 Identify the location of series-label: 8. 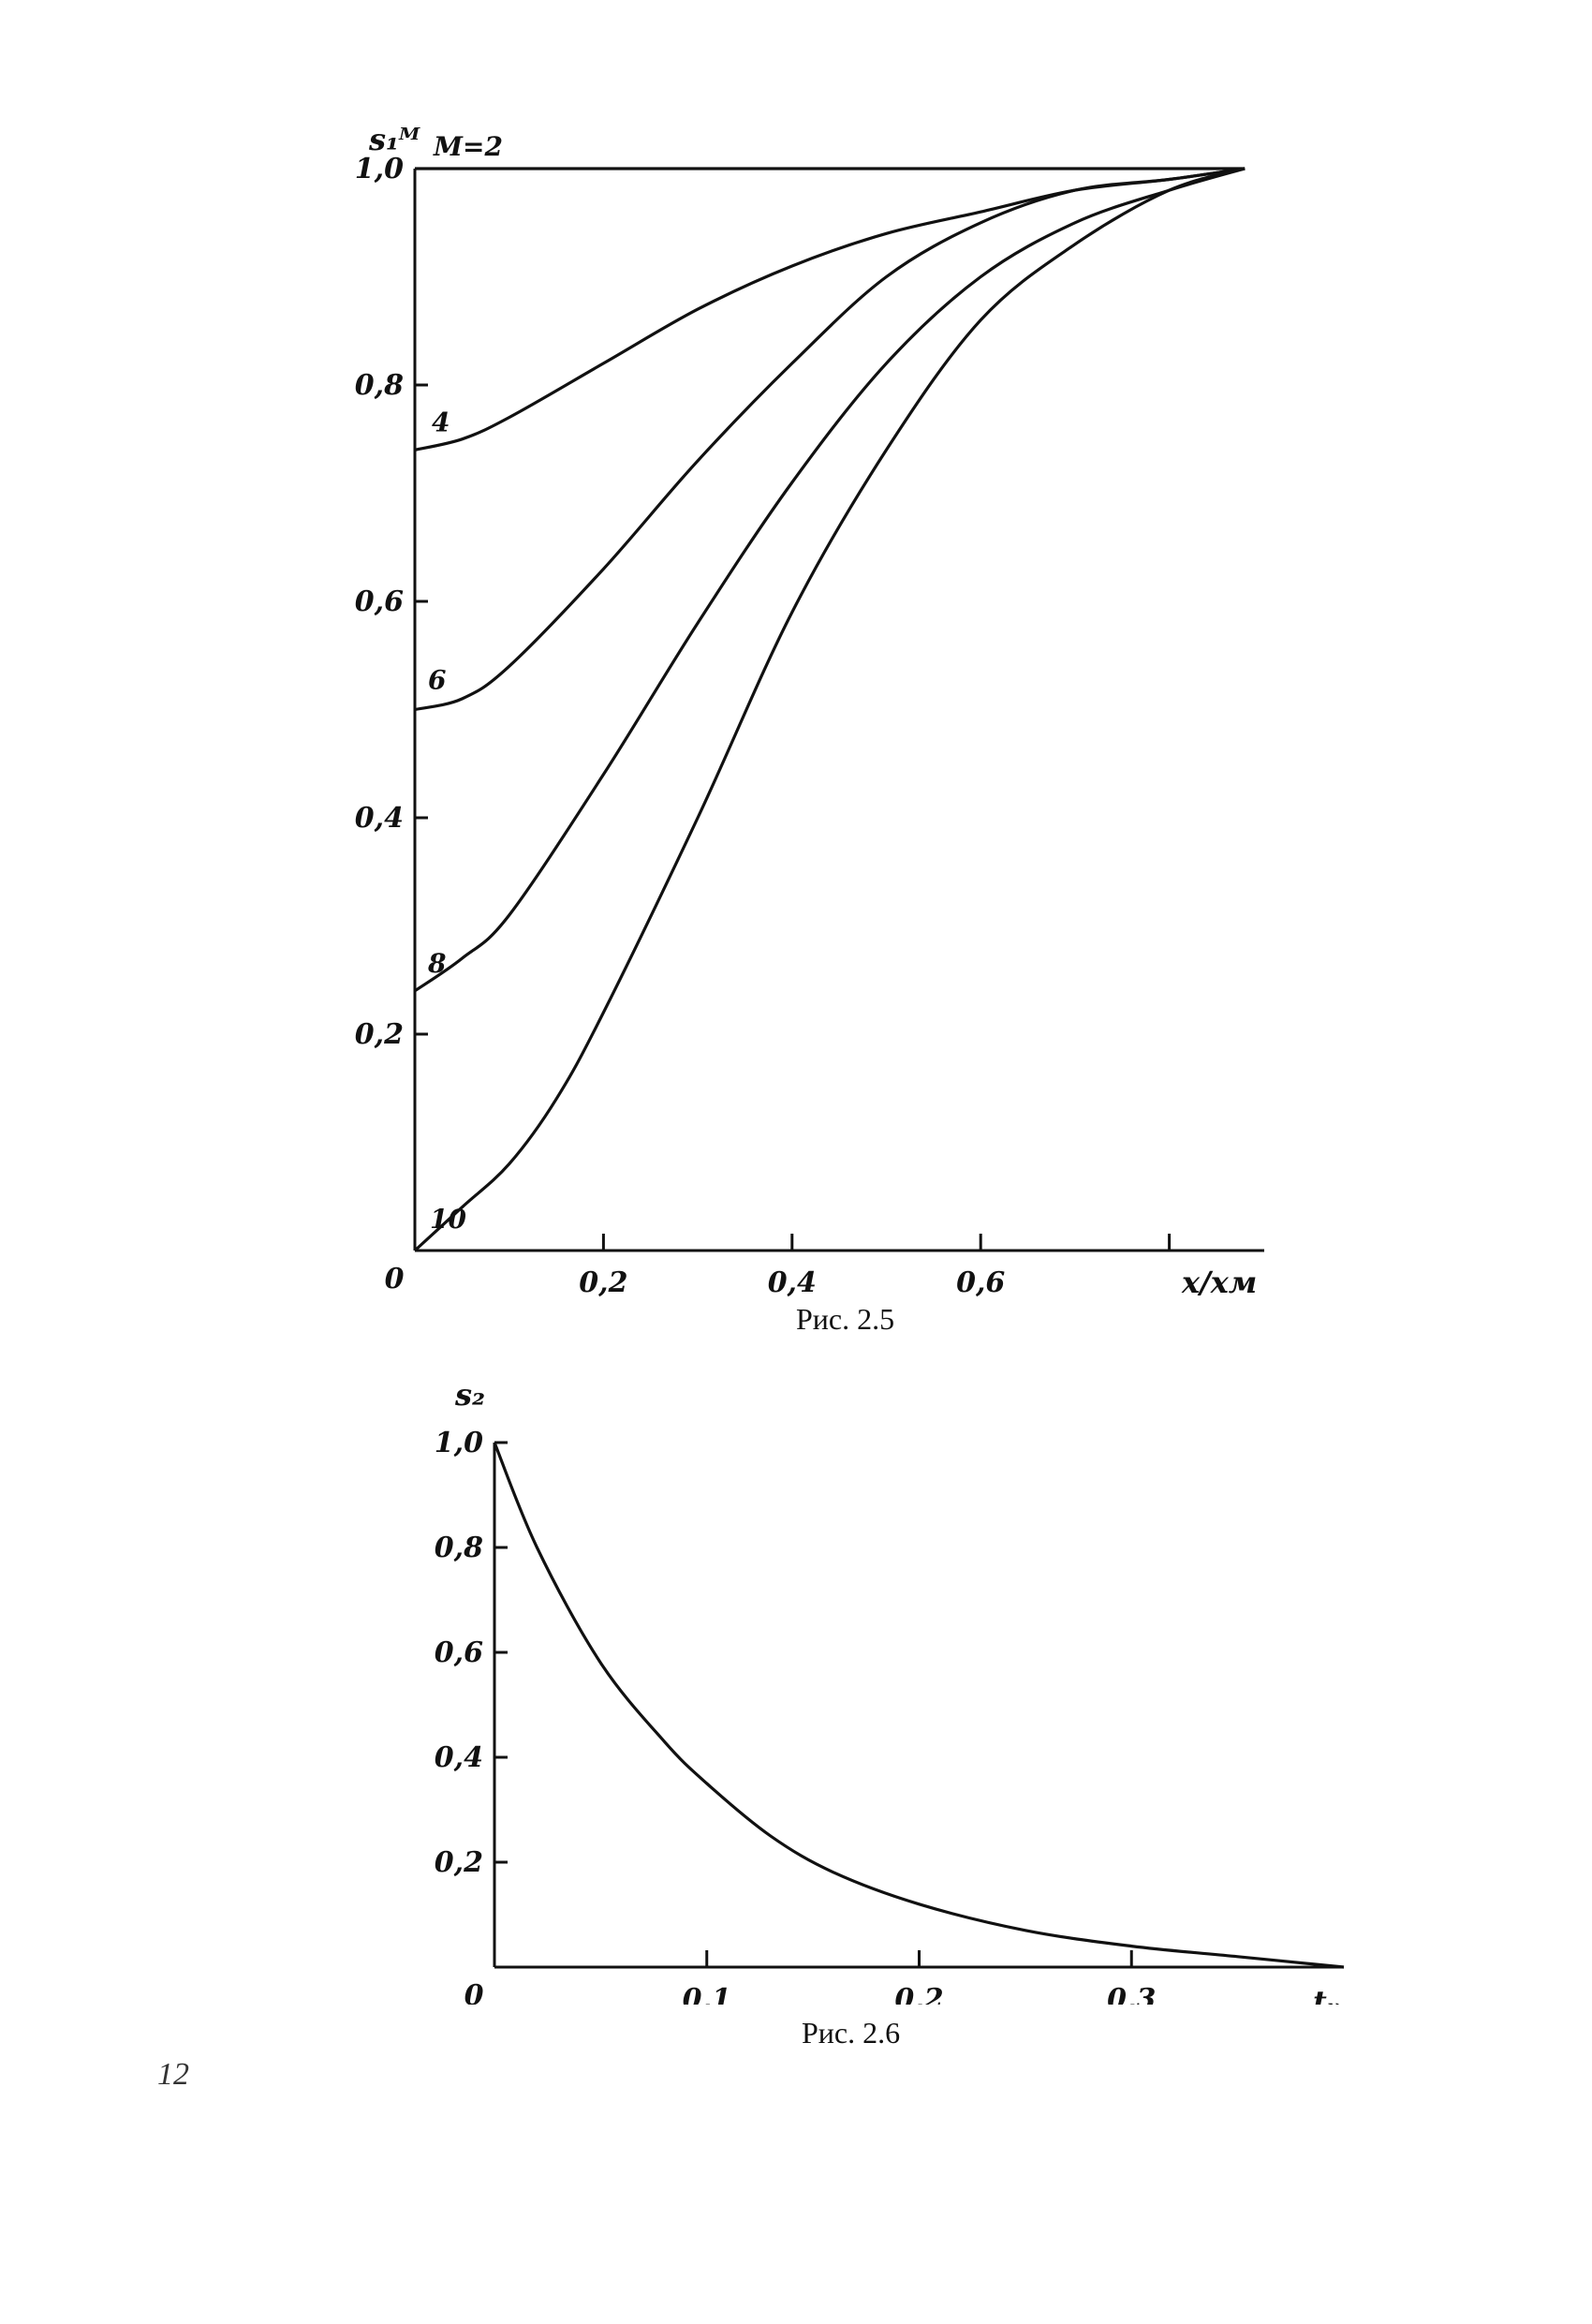
(436, 963).